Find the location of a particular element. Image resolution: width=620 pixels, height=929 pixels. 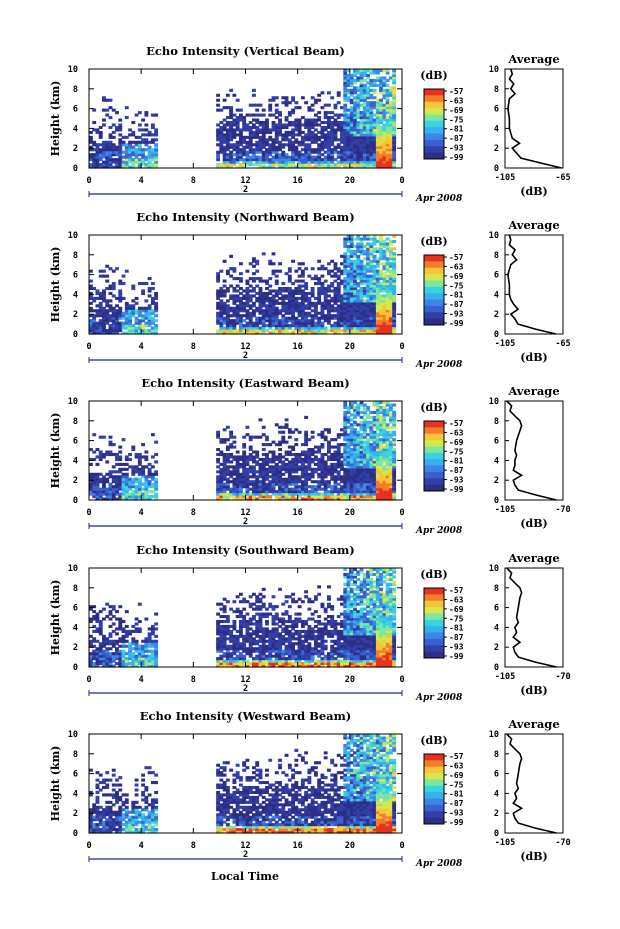

y-axis-label: Height (km) is located at coordinates (55, 451).